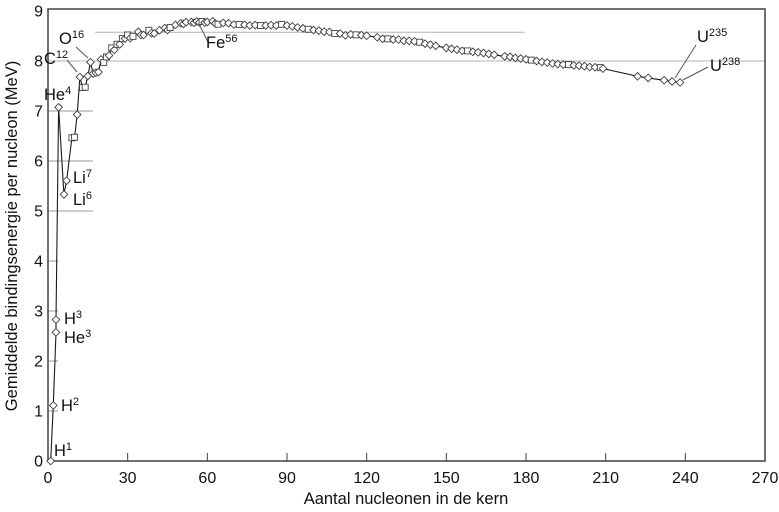  I want to click on x-tick-label: 30, so click(128, 478).